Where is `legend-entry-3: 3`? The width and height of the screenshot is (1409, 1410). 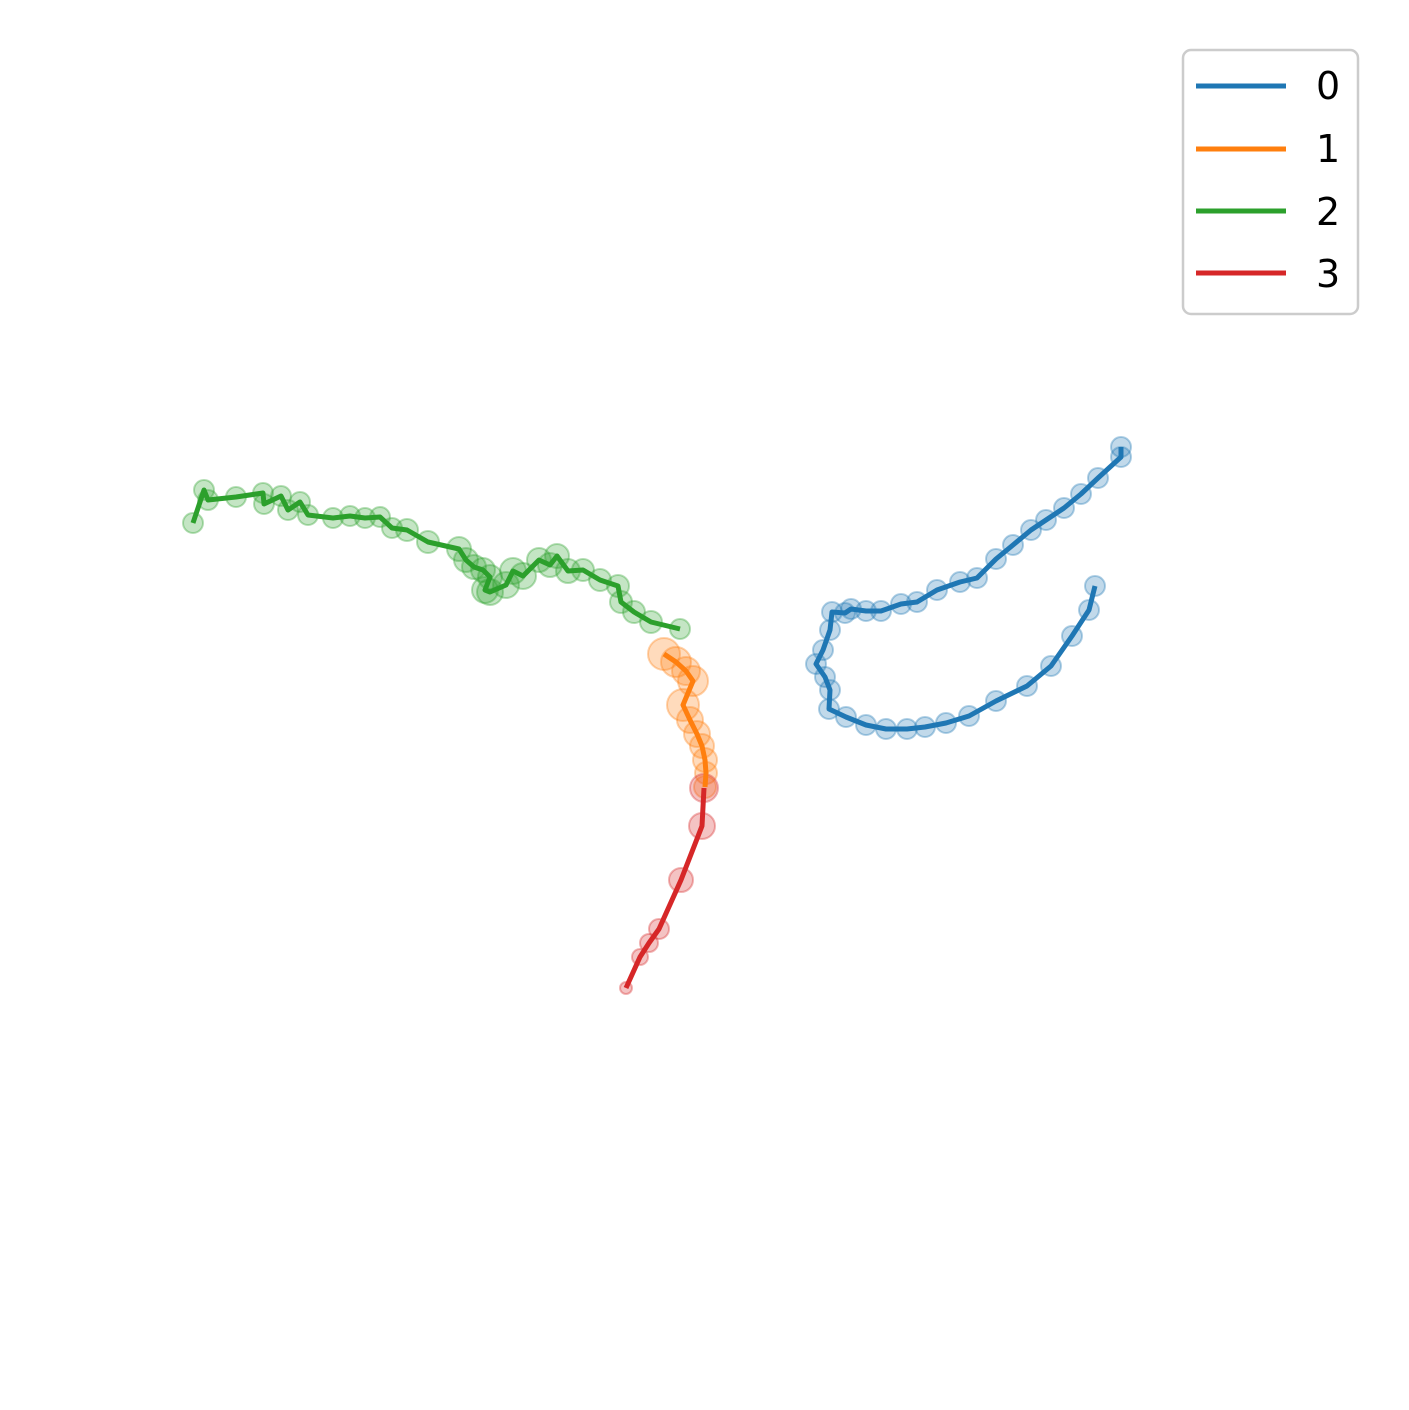
legend-entry-3: 3 is located at coordinates (1268, 274).